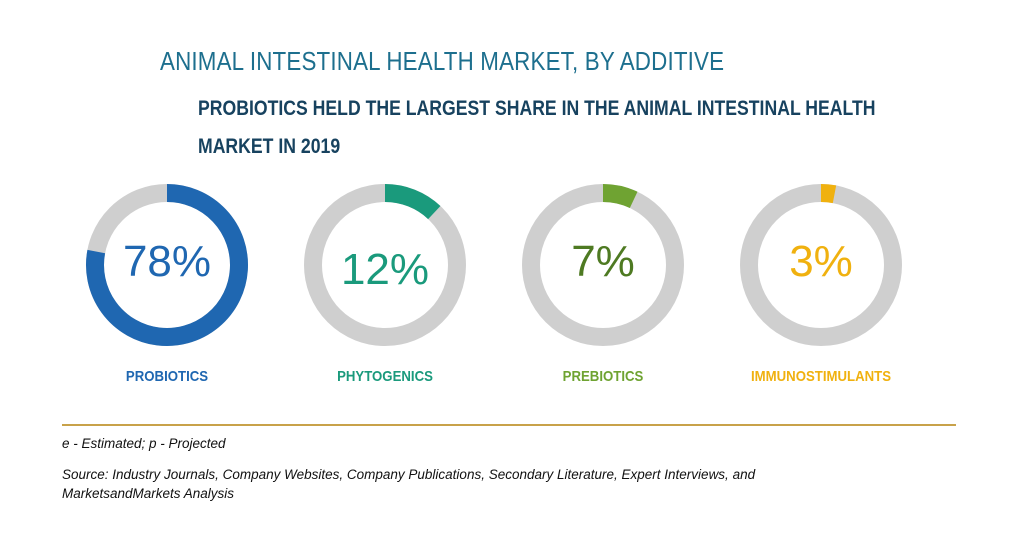 The width and height of the screenshot is (1024, 555). What do you see at coordinates (603, 376) in the screenshot?
I see `category-label-prebiotics: PREBIOTICS` at bounding box center [603, 376].